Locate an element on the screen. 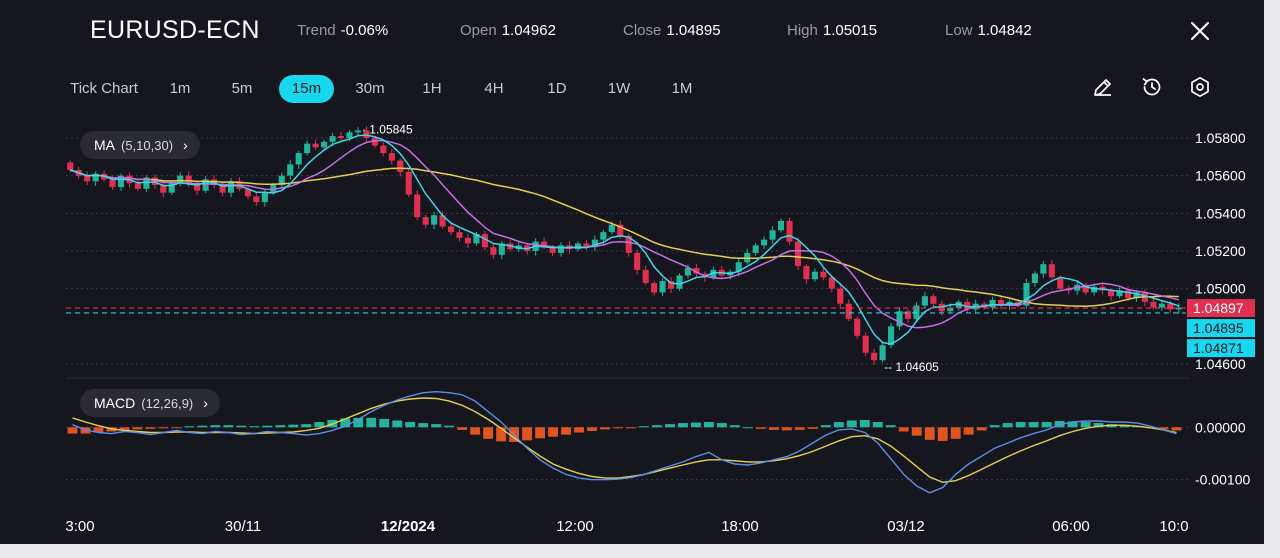  tab-4h: 4H is located at coordinates (494, 88).